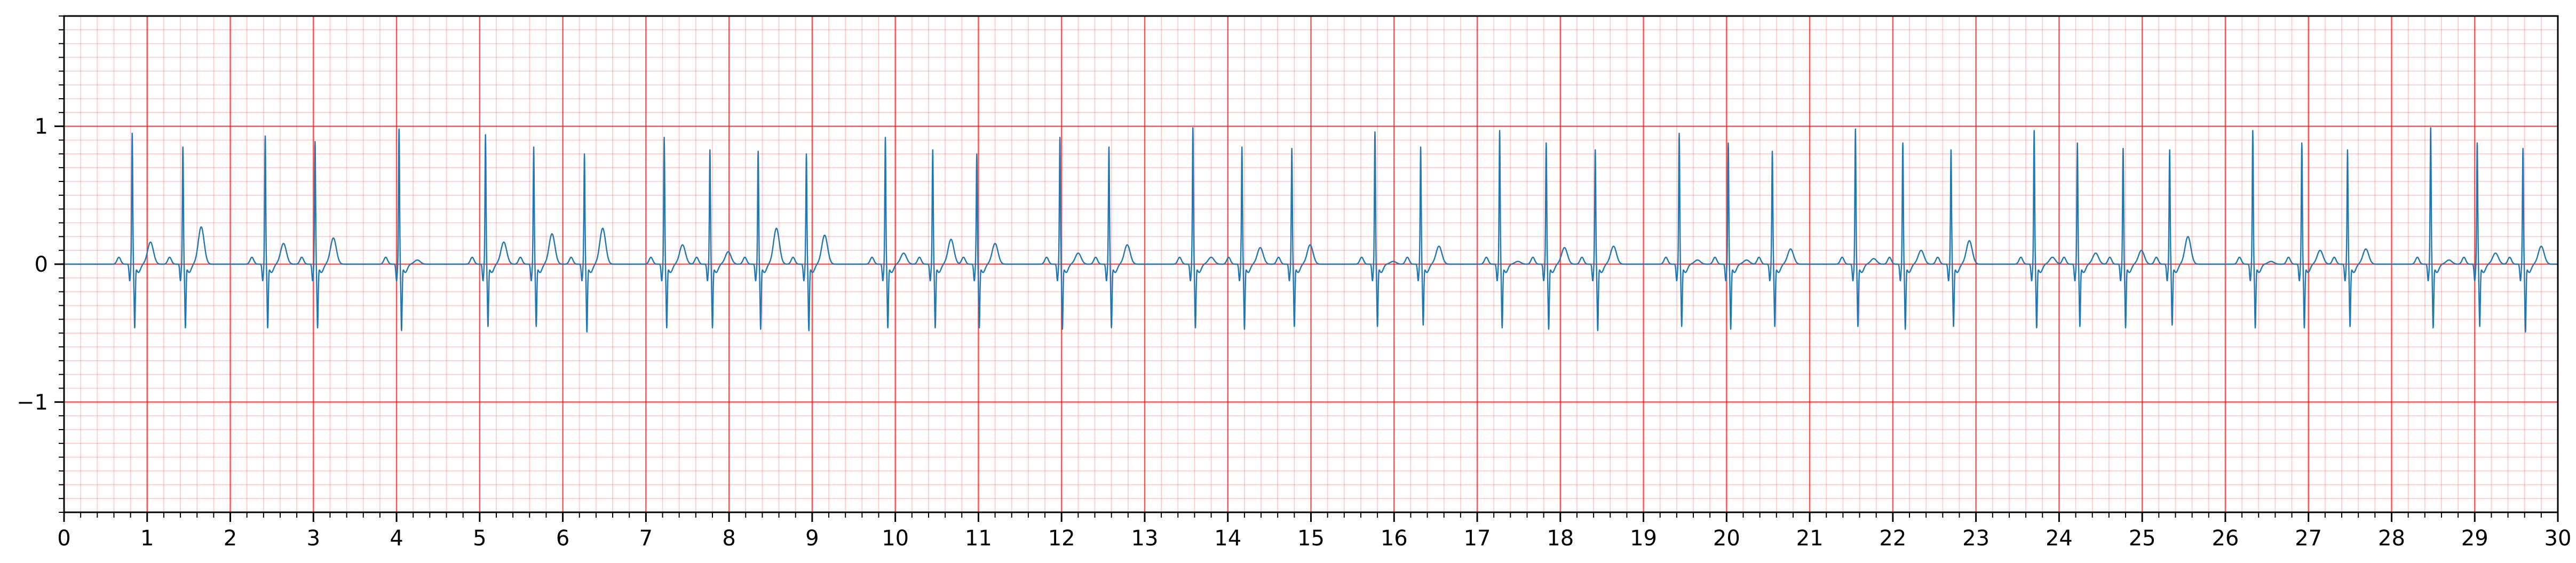  I want to click on x-tick-label: 15, so click(1311, 538).